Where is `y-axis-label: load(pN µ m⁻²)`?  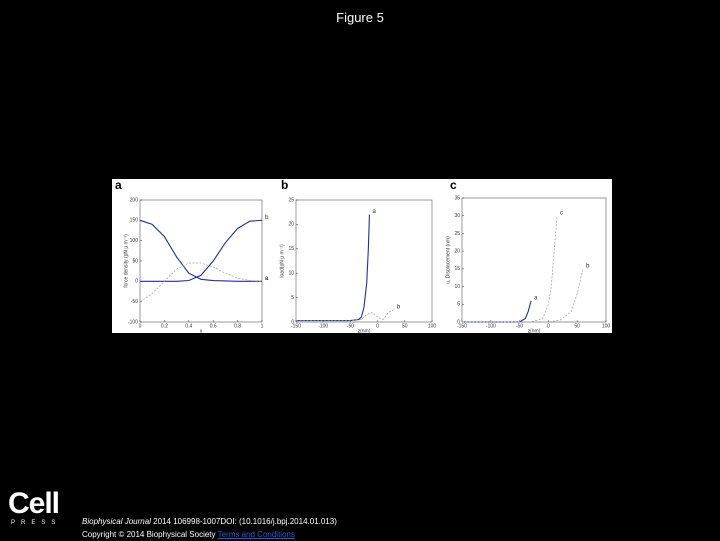
y-axis-label: load(pN µ m⁻²) is located at coordinates (282, 261).